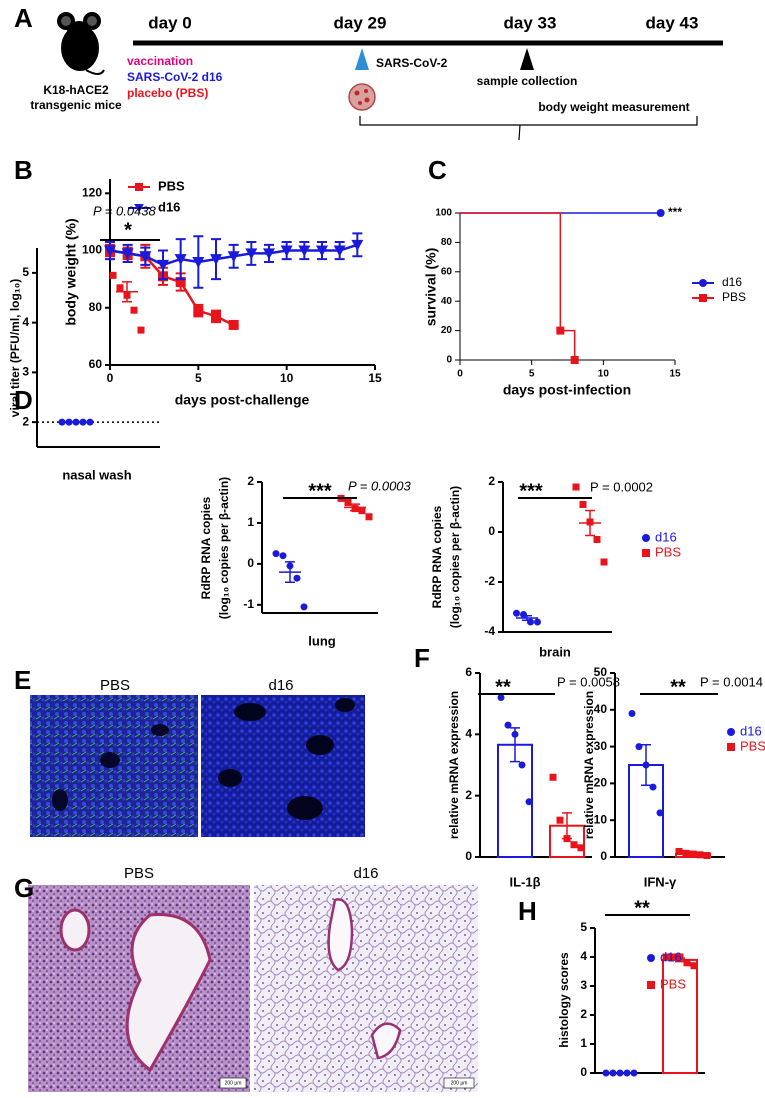 The height and width of the screenshot is (1098, 765). What do you see at coordinates (23, 400) in the screenshot?
I see `panel-letter: D` at bounding box center [23, 400].